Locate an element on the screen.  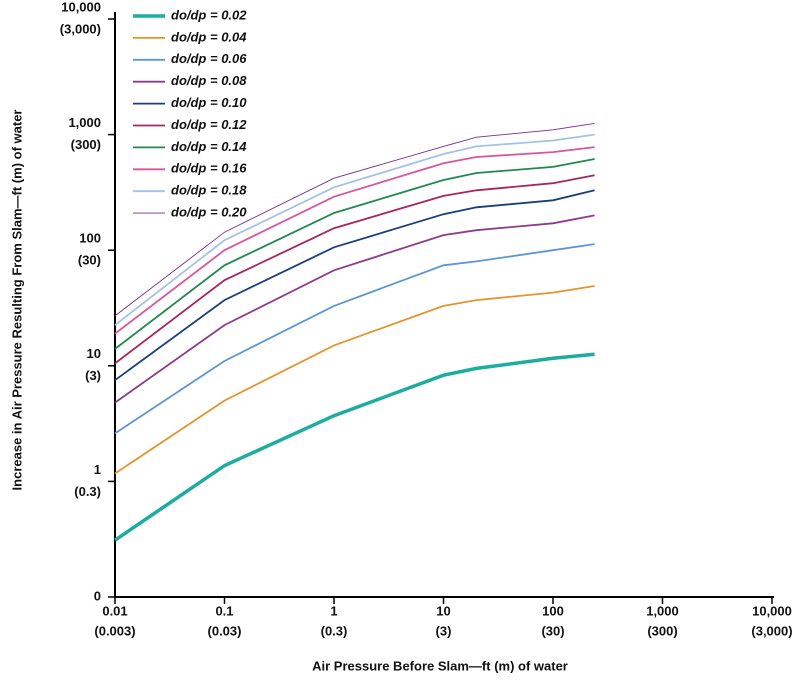
legend-label: do/dp = 0.14 is located at coordinates (209, 146).